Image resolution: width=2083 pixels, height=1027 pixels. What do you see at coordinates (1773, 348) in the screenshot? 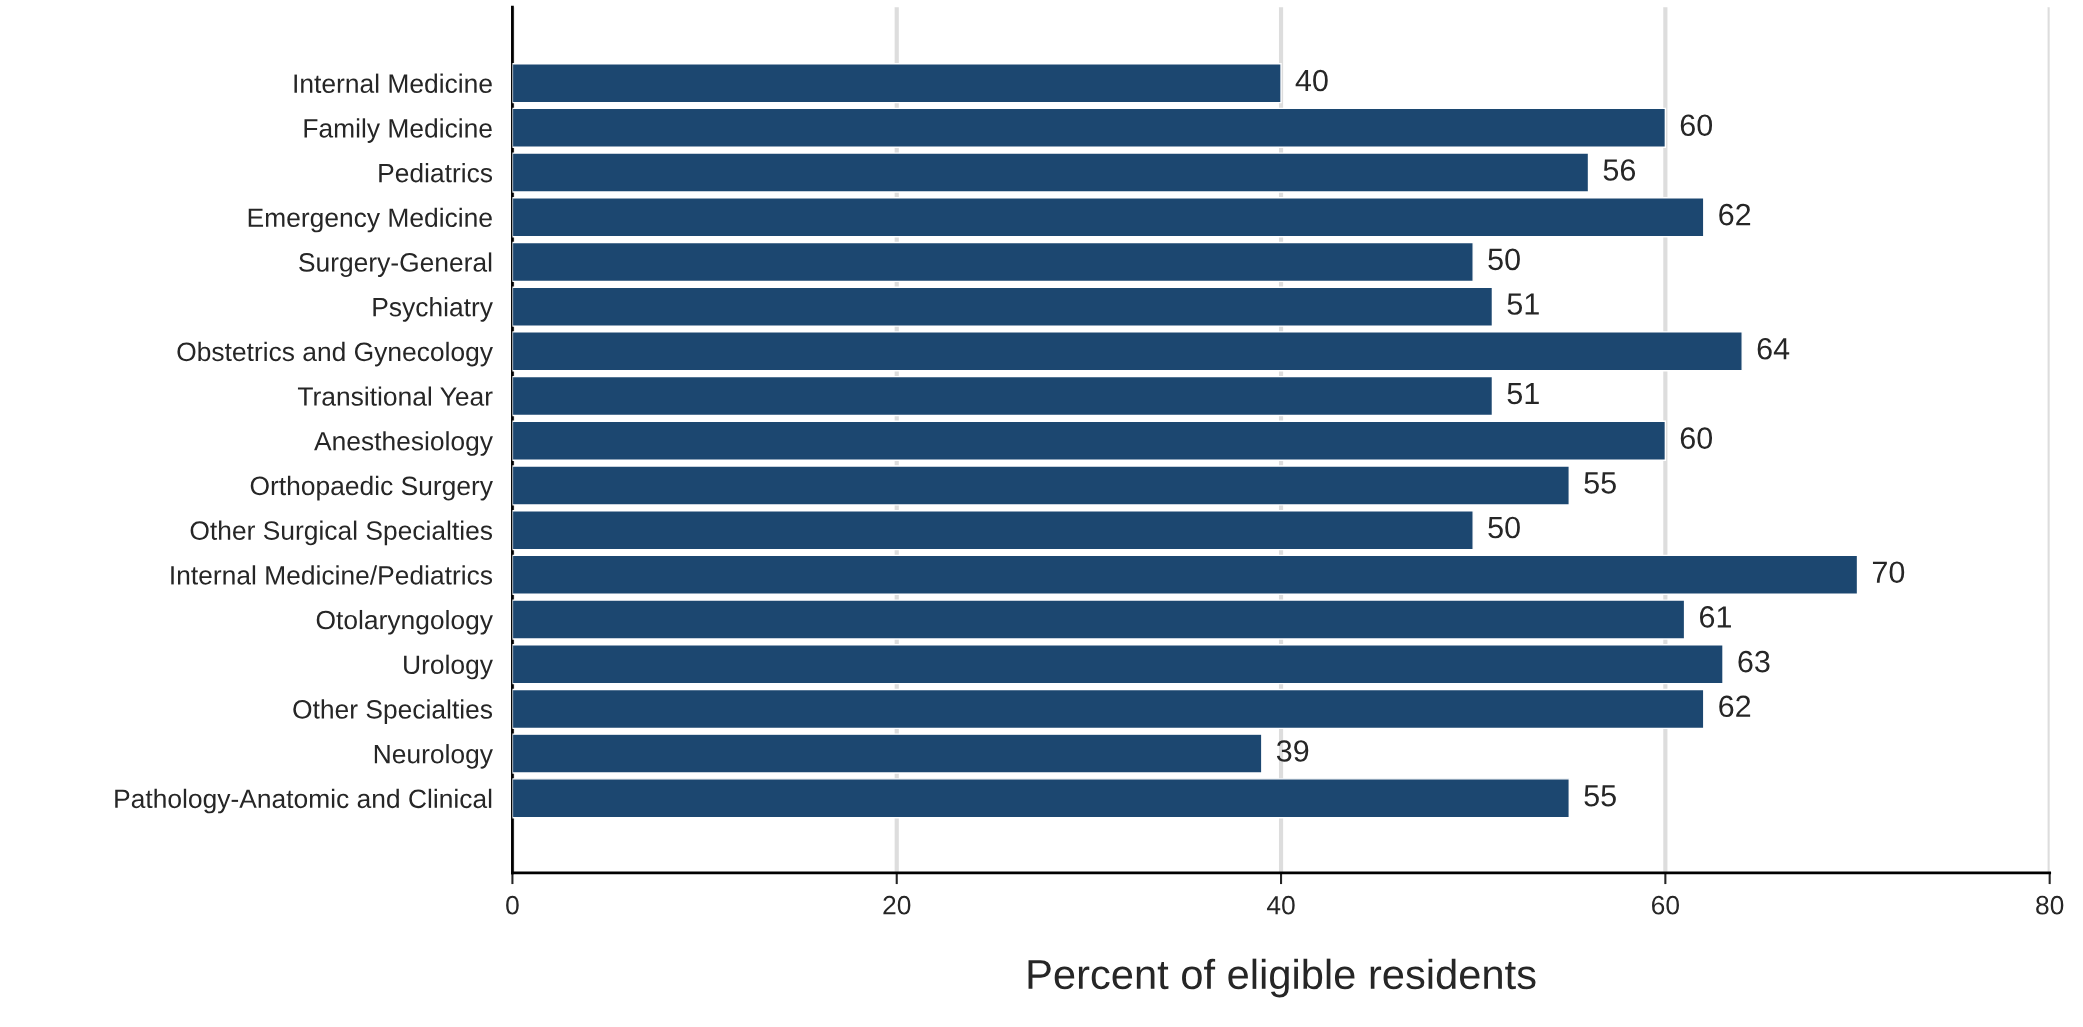
I see `data-label: 64` at bounding box center [1773, 348].